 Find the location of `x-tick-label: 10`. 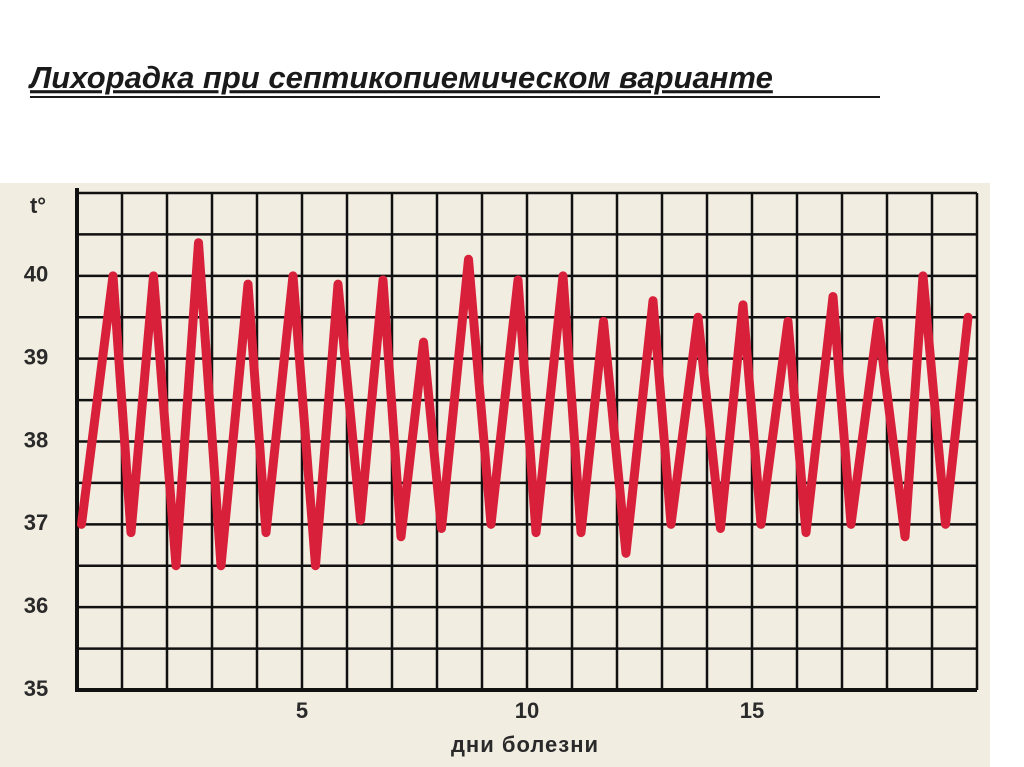

x-tick-label: 10 is located at coordinates (527, 710).